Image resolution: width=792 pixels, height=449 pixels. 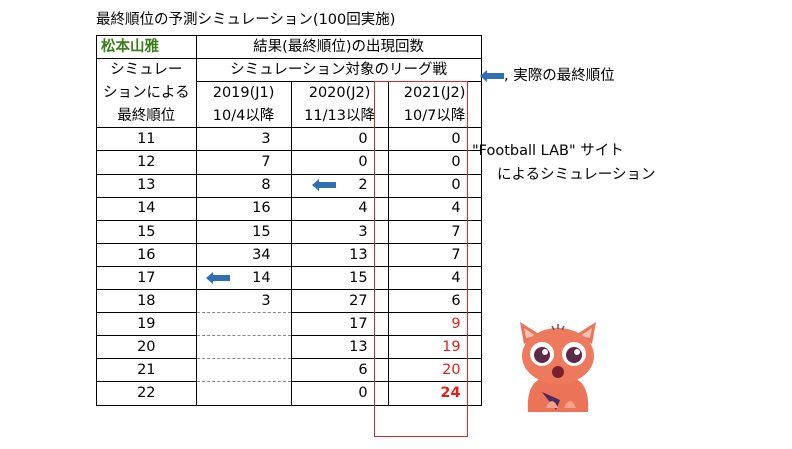 I want to click on rank-cell-value: 19, so click(x=146, y=323).